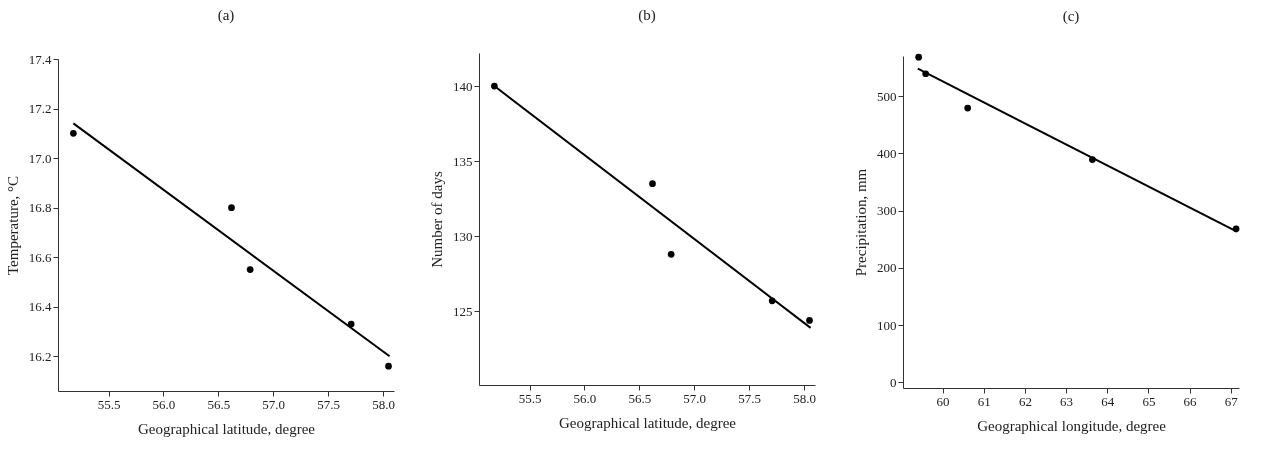 This screenshot has height=462, width=1272. Describe the element at coordinates (1149, 401) in the screenshot. I see `x-tick-label: 65` at that location.